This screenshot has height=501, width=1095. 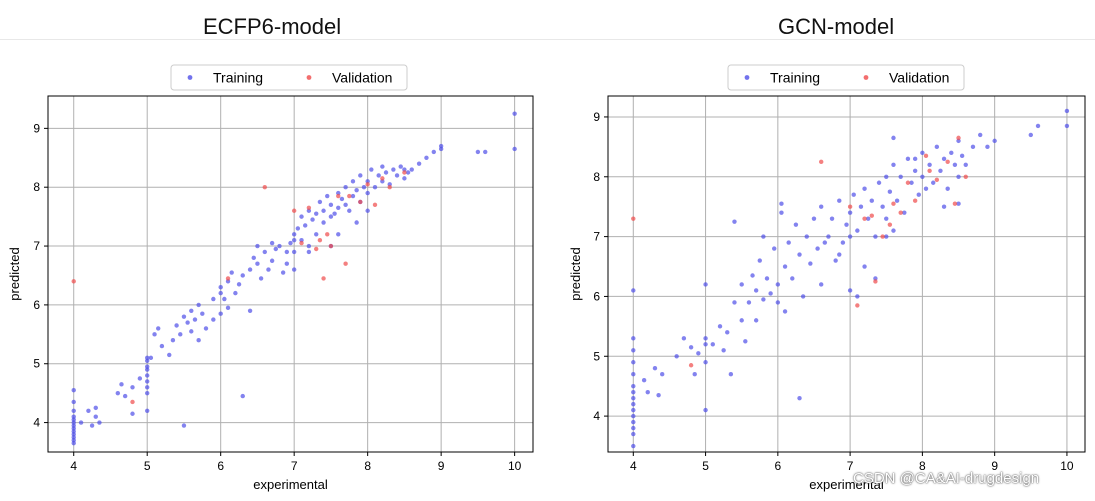 What do you see at coordinates (705, 466) in the screenshot?
I see `gcn-xtick-label-5: 5` at bounding box center [705, 466].